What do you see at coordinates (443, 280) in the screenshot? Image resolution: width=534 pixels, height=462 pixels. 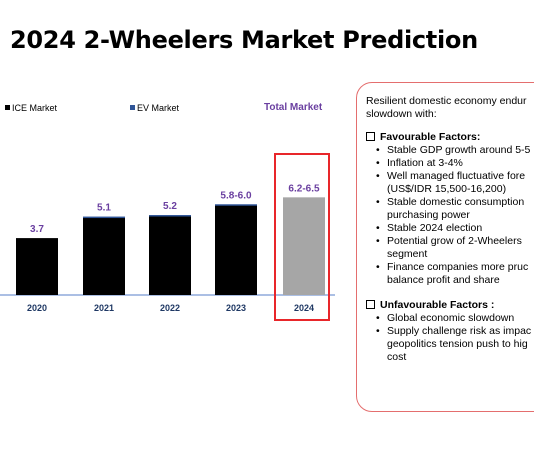 I see `factor-item-line: balance profit and share` at bounding box center [443, 280].